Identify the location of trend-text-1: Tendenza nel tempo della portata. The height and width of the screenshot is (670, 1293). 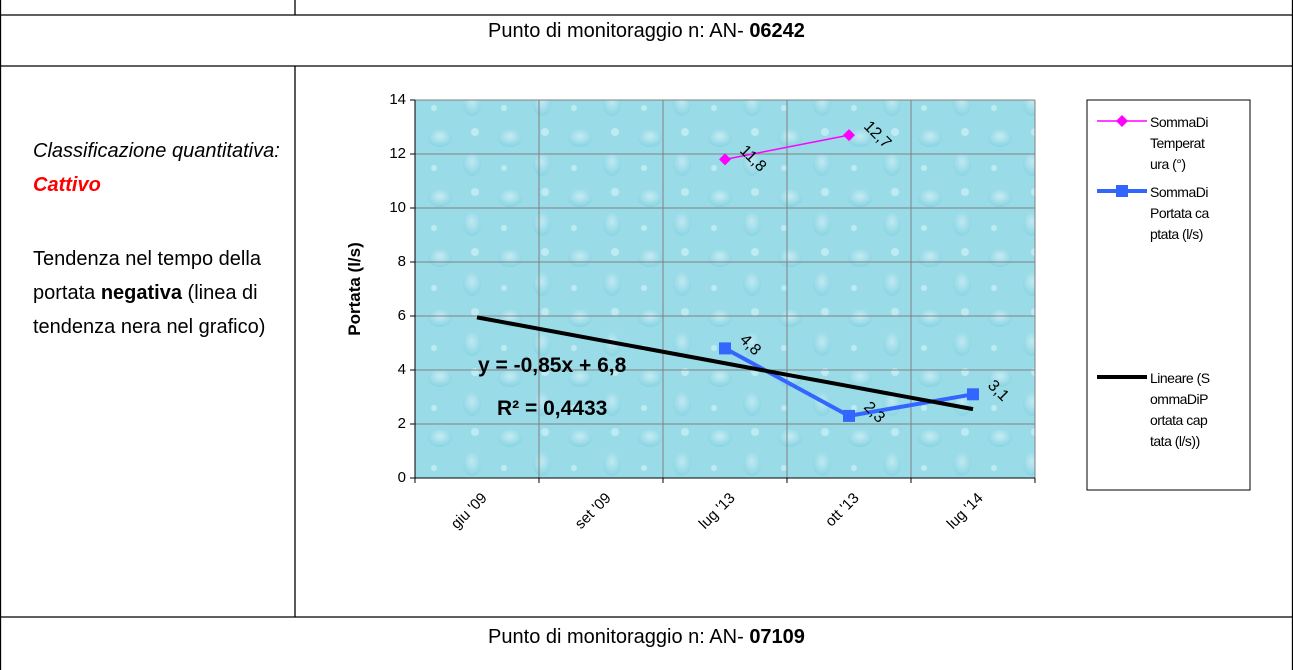
(147, 276).